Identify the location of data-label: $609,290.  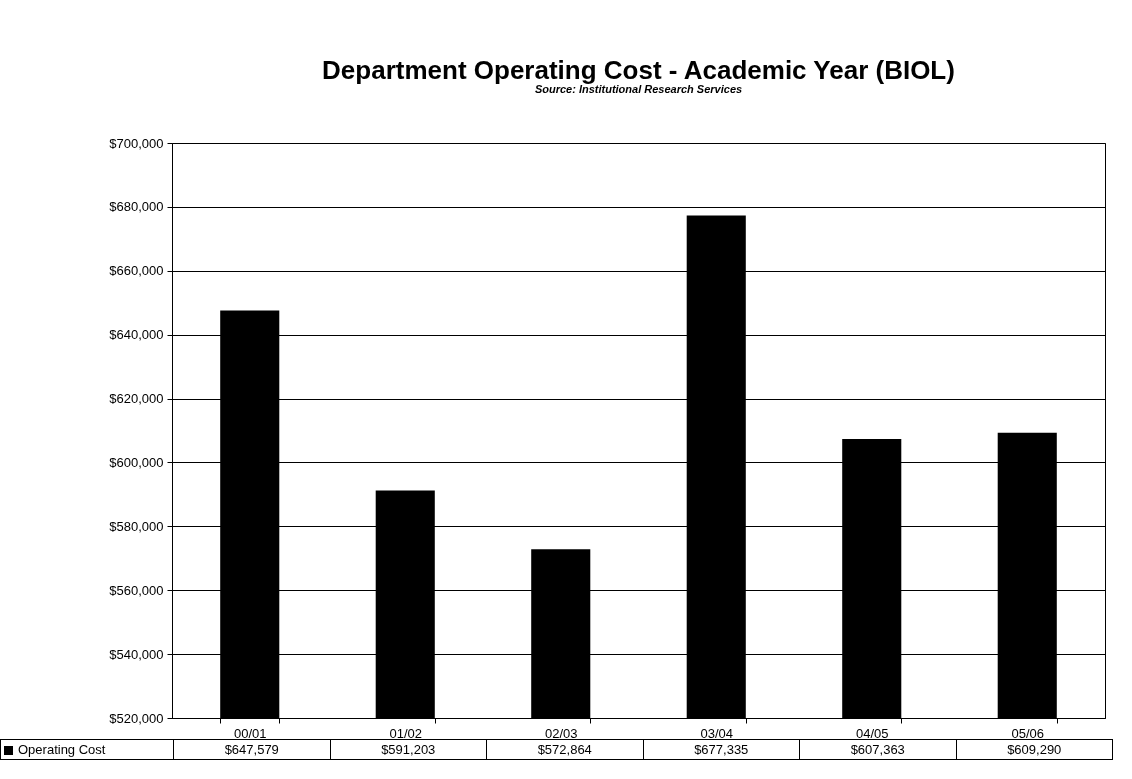
(1034, 749).